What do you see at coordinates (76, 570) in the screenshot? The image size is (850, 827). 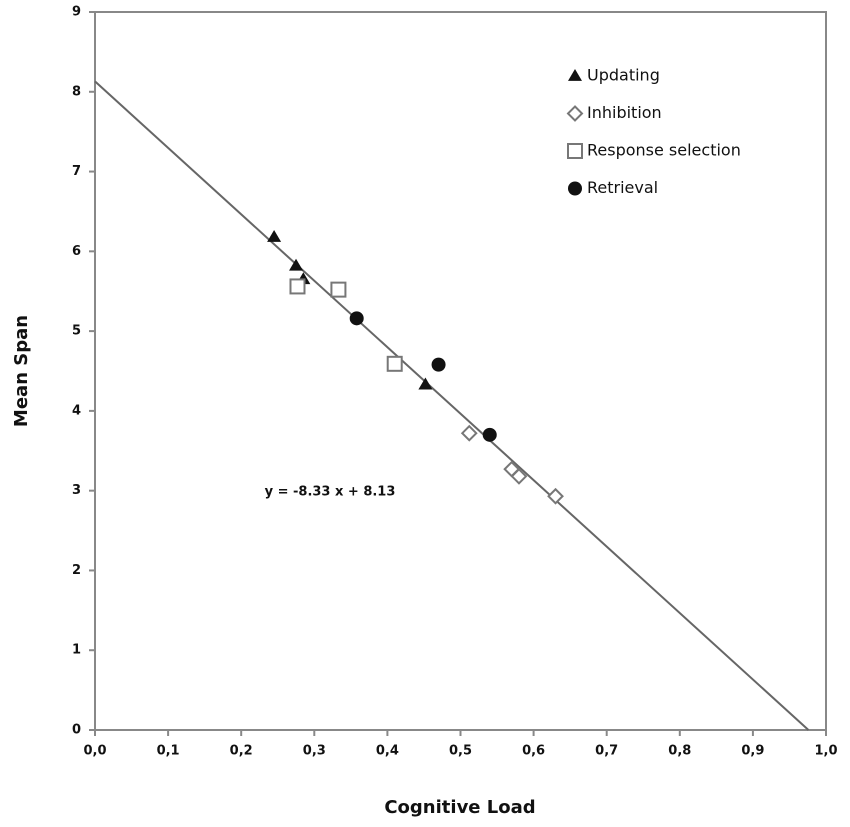 I see `y-tick-label: 2` at bounding box center [76, 570].